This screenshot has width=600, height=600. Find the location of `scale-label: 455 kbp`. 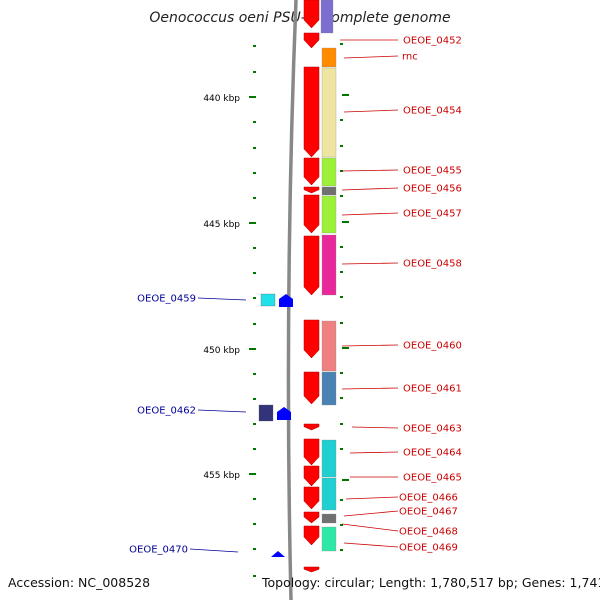

scale-label: 455 kbp is located at coordinates (221, 476).